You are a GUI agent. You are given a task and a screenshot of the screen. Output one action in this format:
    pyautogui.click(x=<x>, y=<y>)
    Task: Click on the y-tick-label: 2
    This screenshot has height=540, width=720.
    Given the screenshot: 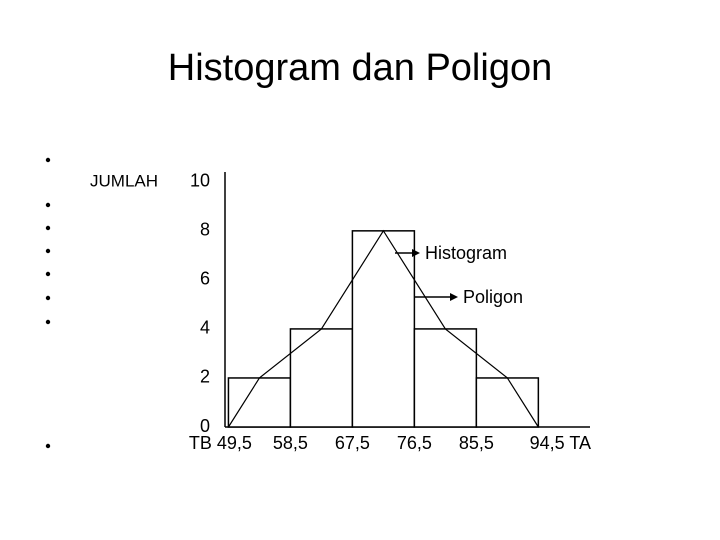 What is the action you would take?
    pyautogui.click(x=205, y=377)
    